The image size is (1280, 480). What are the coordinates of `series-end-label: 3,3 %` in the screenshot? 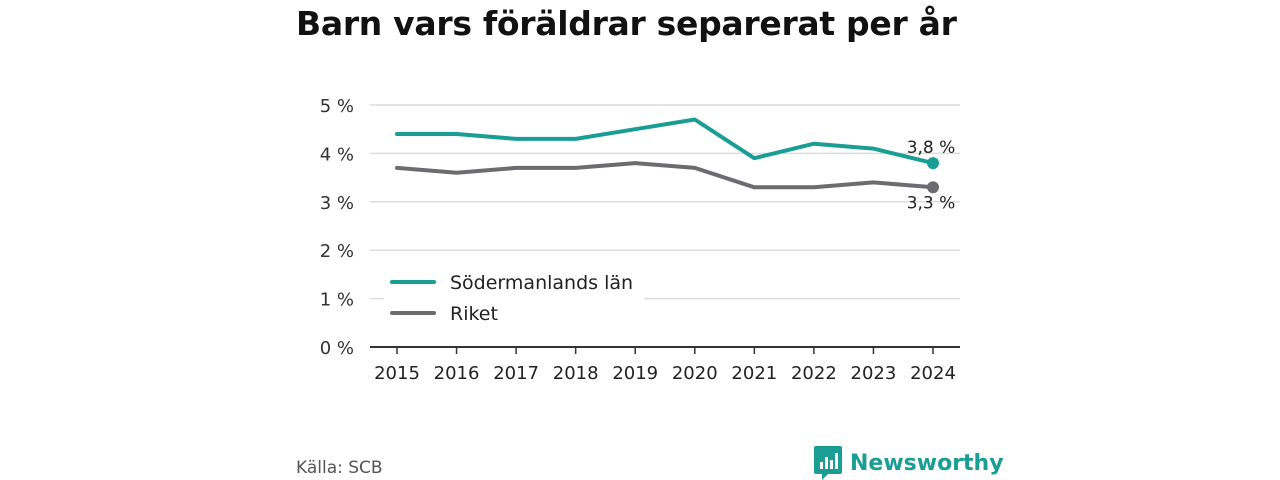 It's located at (931, 203).